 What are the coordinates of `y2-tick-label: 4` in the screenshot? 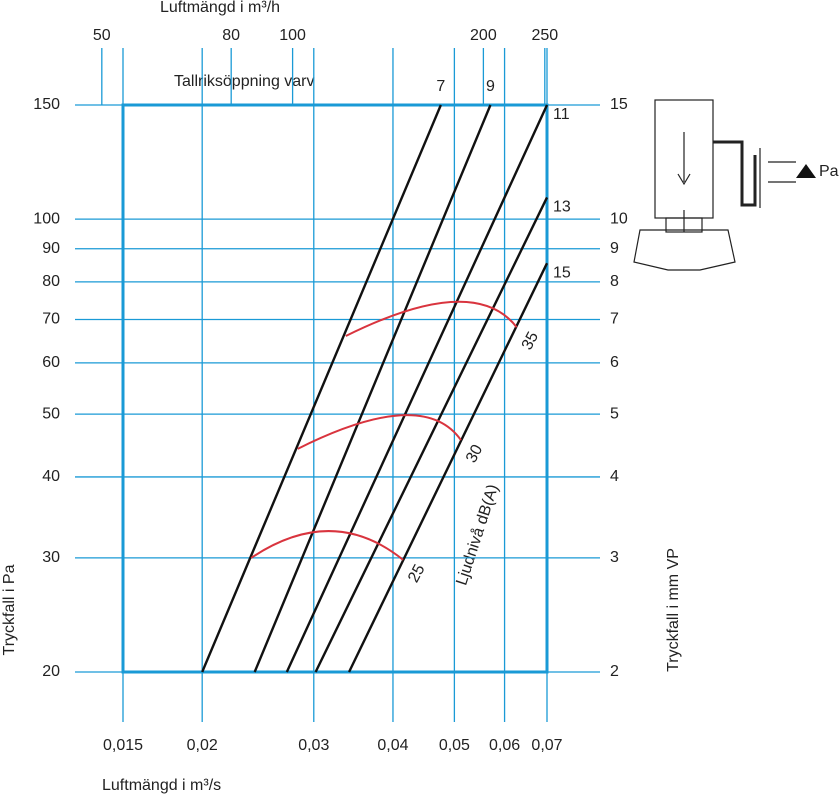 It's located at (614, 476).